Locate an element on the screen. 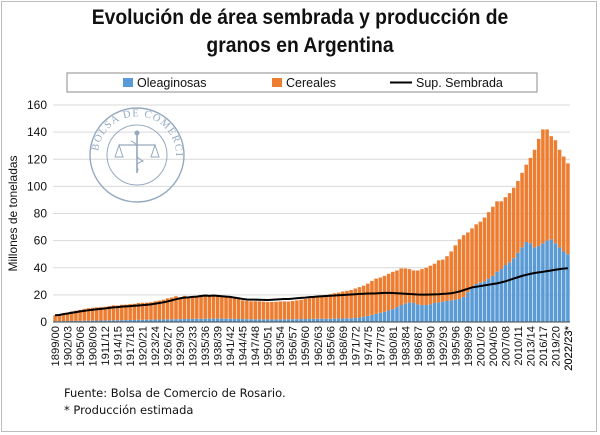 This screenshot has width=600, height=435. y-tick-label: 120 is located at coordinates (37, 159).